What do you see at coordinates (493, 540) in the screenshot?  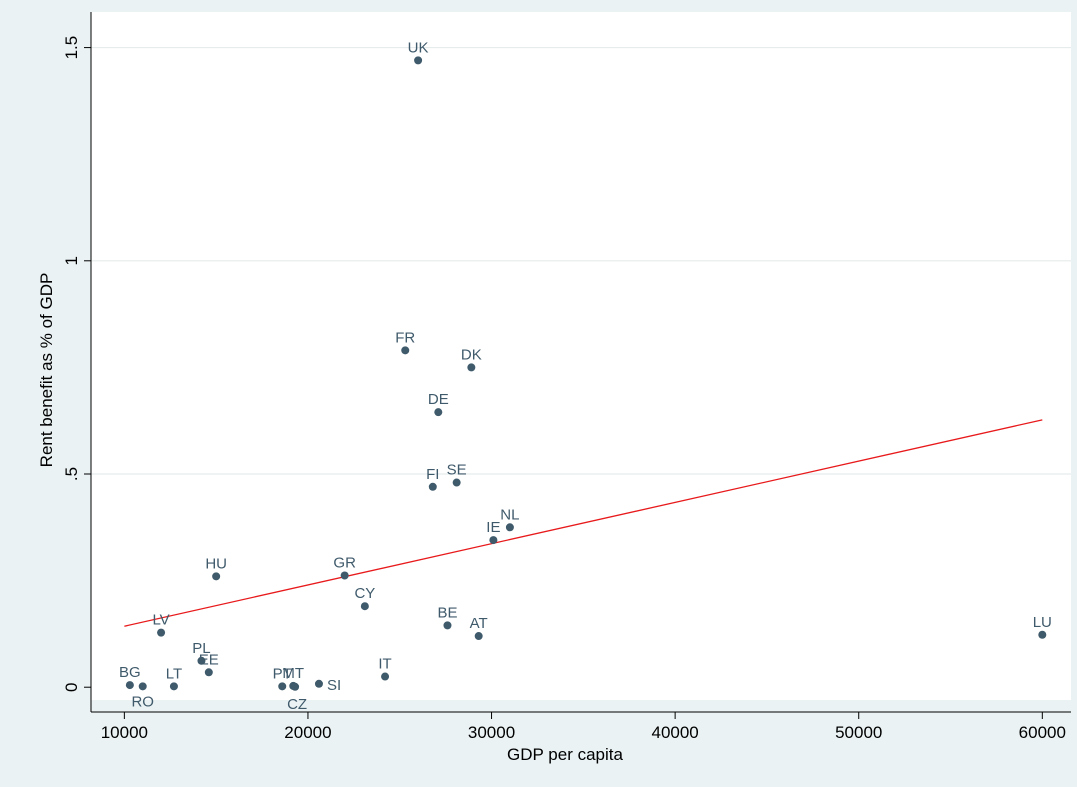 I see `point-ie` at bounding box center [493, 540].